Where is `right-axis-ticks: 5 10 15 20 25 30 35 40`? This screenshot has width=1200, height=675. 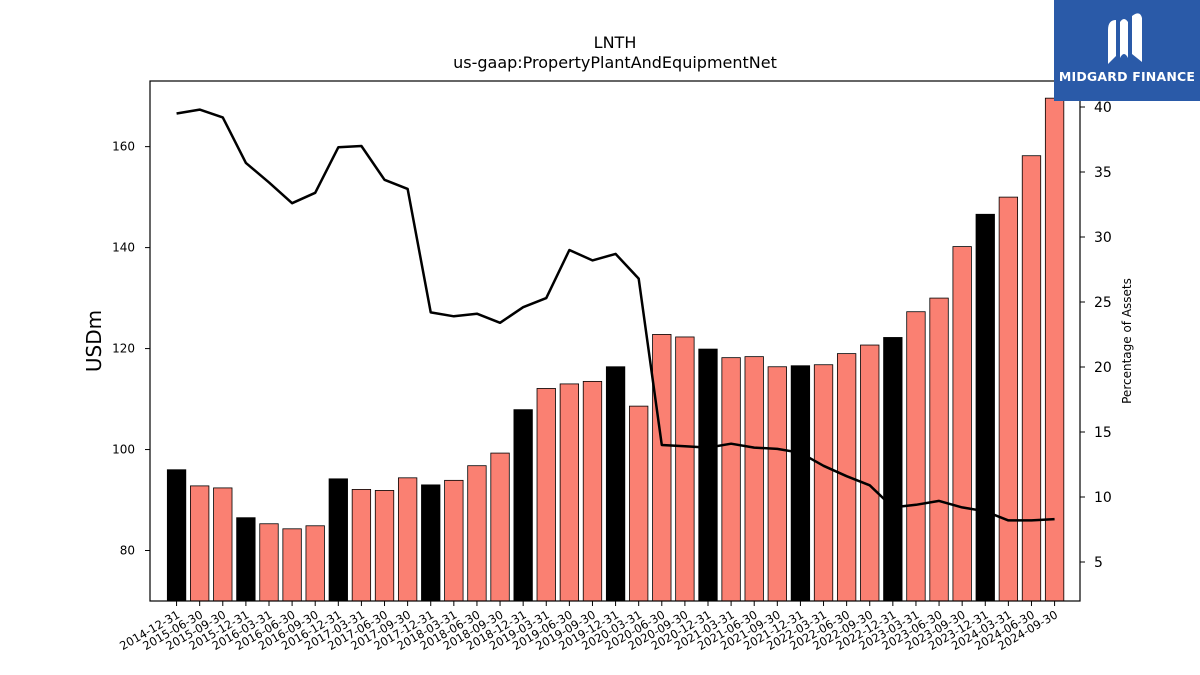
right-axis-ticks: 5 10 15 20 25 30 35 40 is located at coordinates (1096, 335).